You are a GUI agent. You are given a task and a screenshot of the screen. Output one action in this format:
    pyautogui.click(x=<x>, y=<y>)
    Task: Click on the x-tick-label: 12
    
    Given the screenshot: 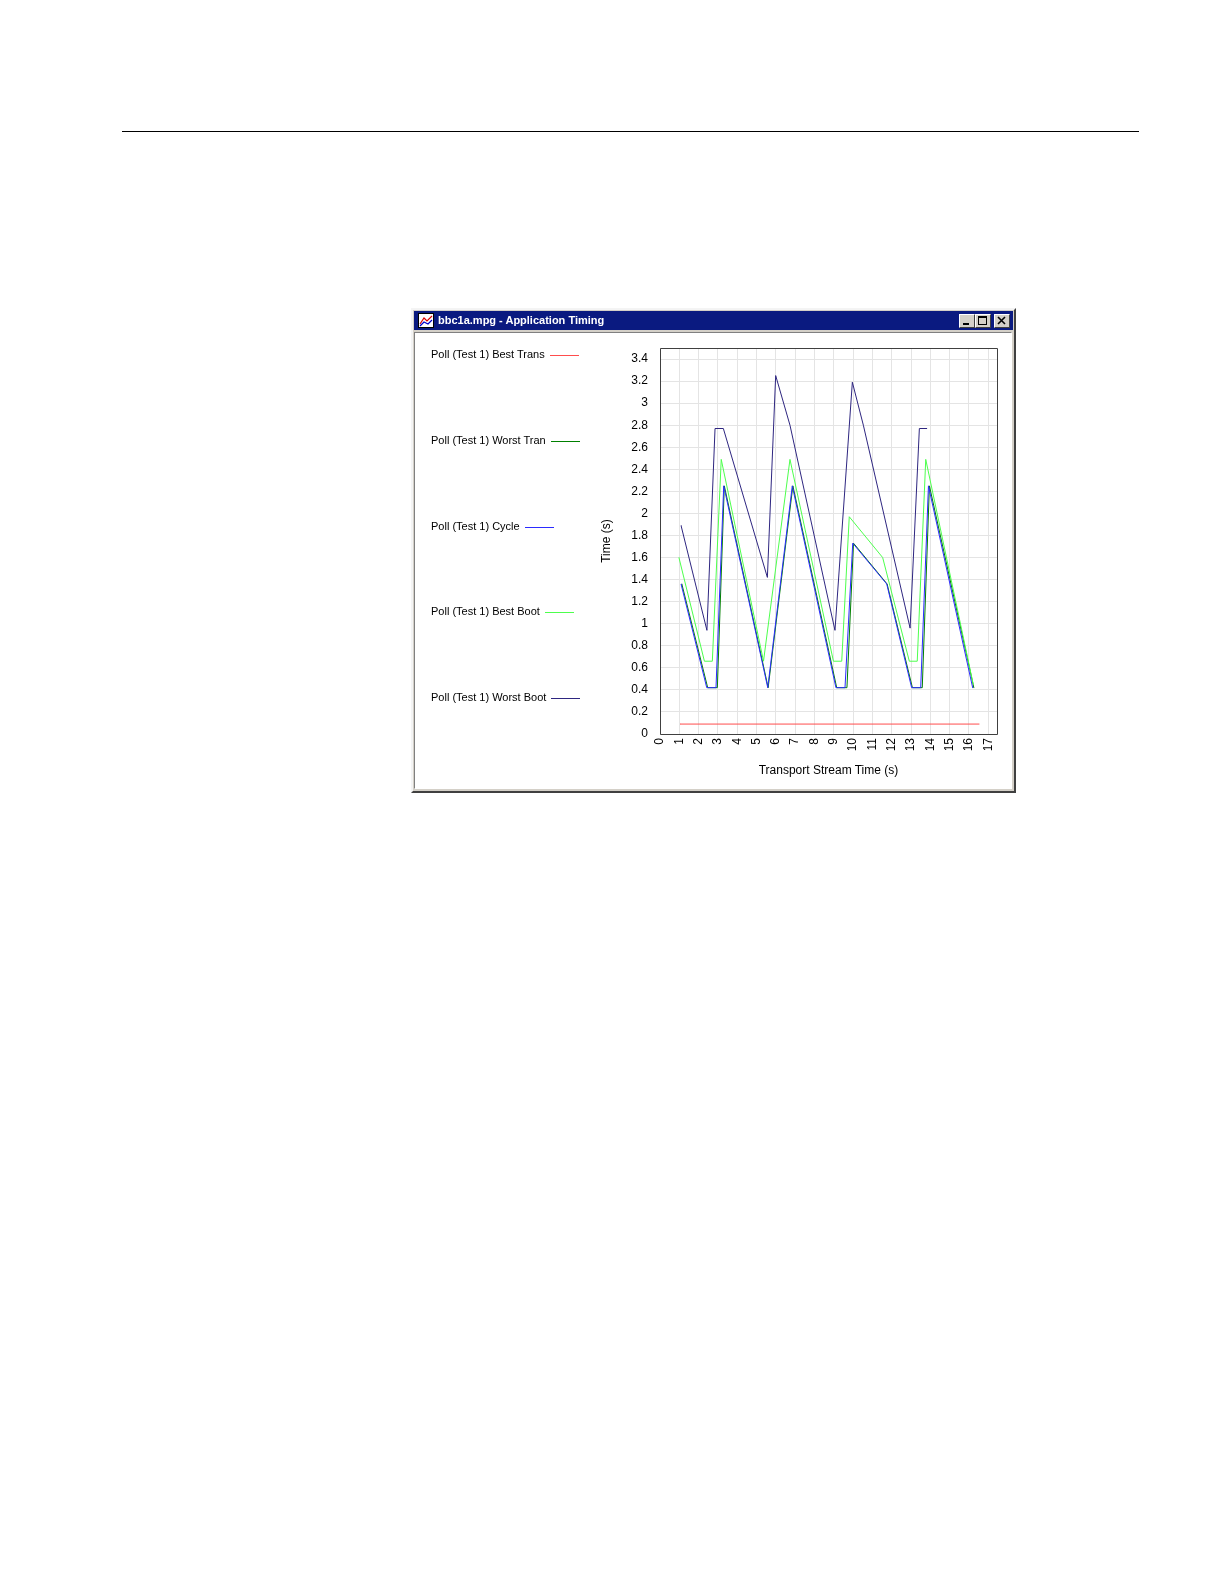 What is the action you would take?
    pyautogui.click(x=891, y=744)
    